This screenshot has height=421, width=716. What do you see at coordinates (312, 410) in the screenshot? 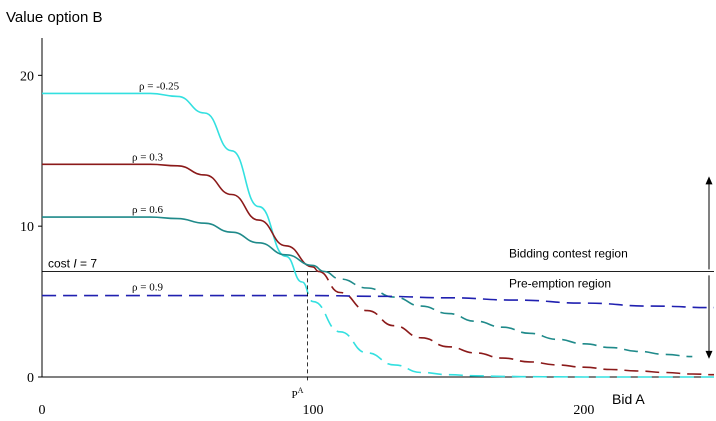
I see `x-tick-label: 100` at bounding box center [312, 410].